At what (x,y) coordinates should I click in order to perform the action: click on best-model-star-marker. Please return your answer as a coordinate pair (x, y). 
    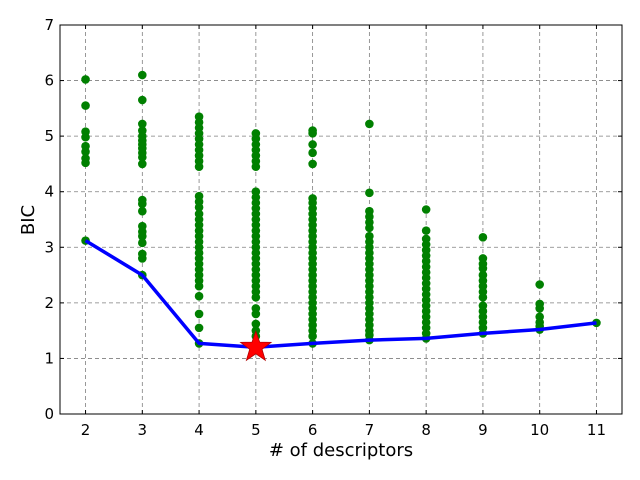
    Looking at the image, I should click on (256, 346).